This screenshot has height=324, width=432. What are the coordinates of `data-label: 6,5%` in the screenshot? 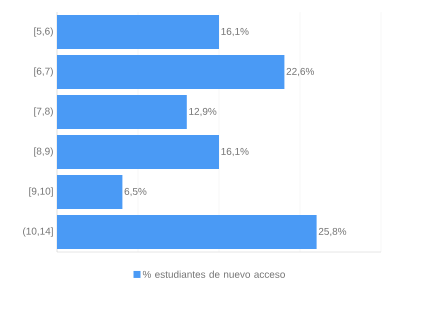 It's located at (135, 192).